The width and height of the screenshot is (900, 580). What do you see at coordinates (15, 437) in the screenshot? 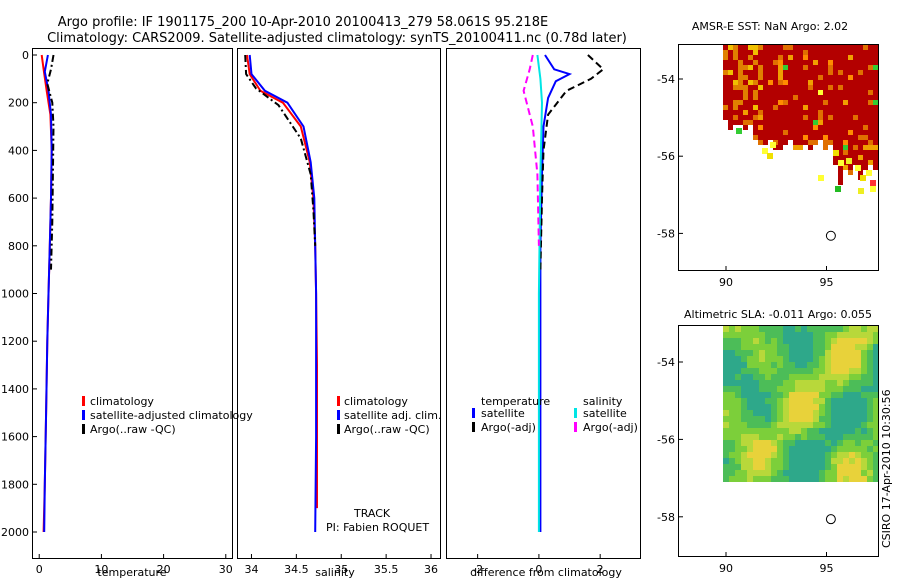
I see `depth-tick-label: 1600` at bounding box center [15, 437].